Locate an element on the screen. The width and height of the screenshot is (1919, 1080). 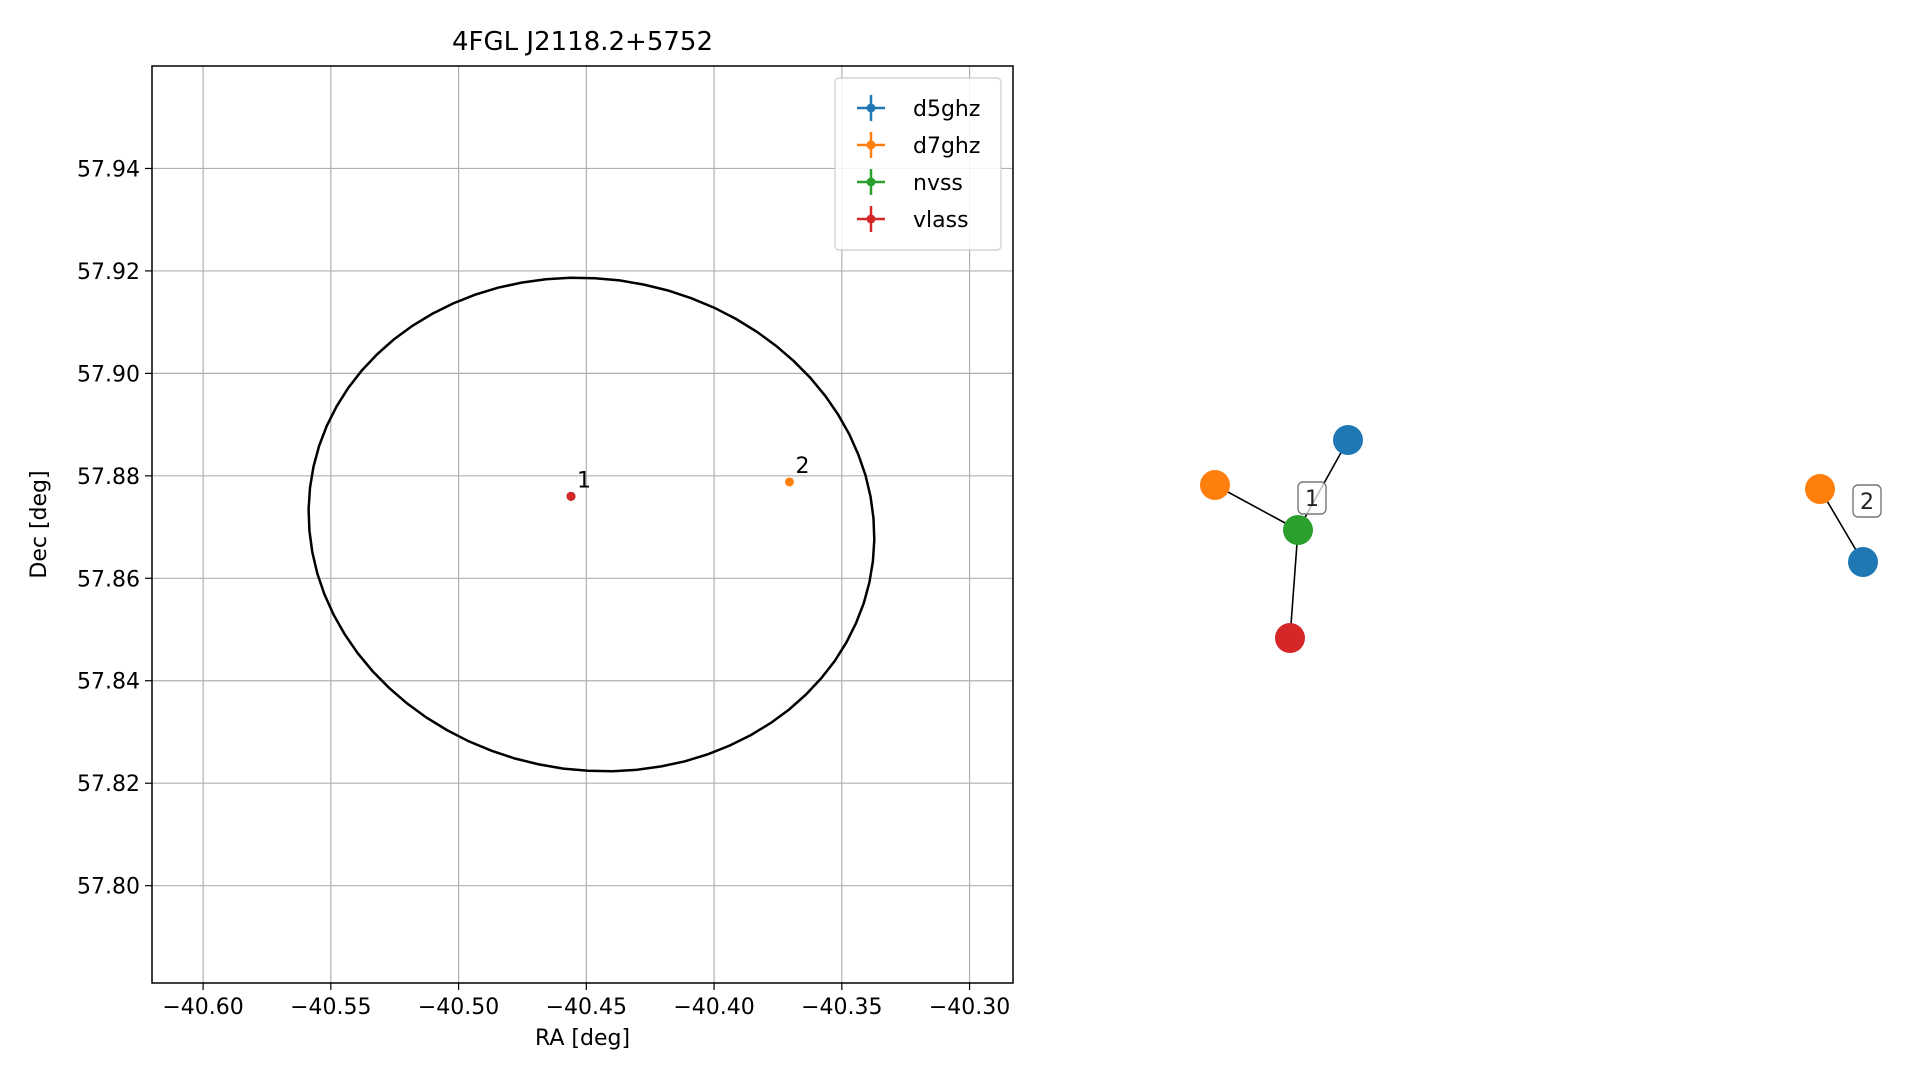
y-tick-label-6: 57.92 is located at coordinates (108, 272).